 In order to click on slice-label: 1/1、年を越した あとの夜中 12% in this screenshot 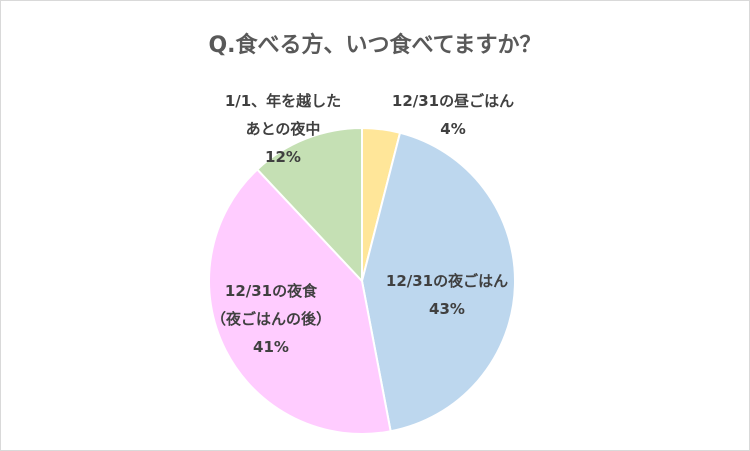, I will do `click(283, 129)`.